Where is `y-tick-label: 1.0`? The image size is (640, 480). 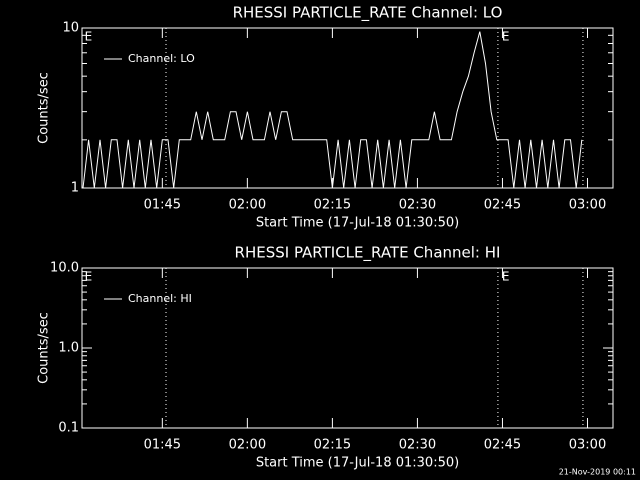
y-tick-label: 1.0 is located at coordinates (68, 348).